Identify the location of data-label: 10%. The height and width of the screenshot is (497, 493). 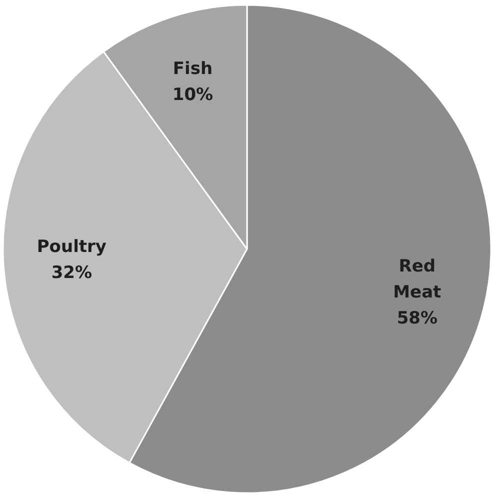
(193, 94).